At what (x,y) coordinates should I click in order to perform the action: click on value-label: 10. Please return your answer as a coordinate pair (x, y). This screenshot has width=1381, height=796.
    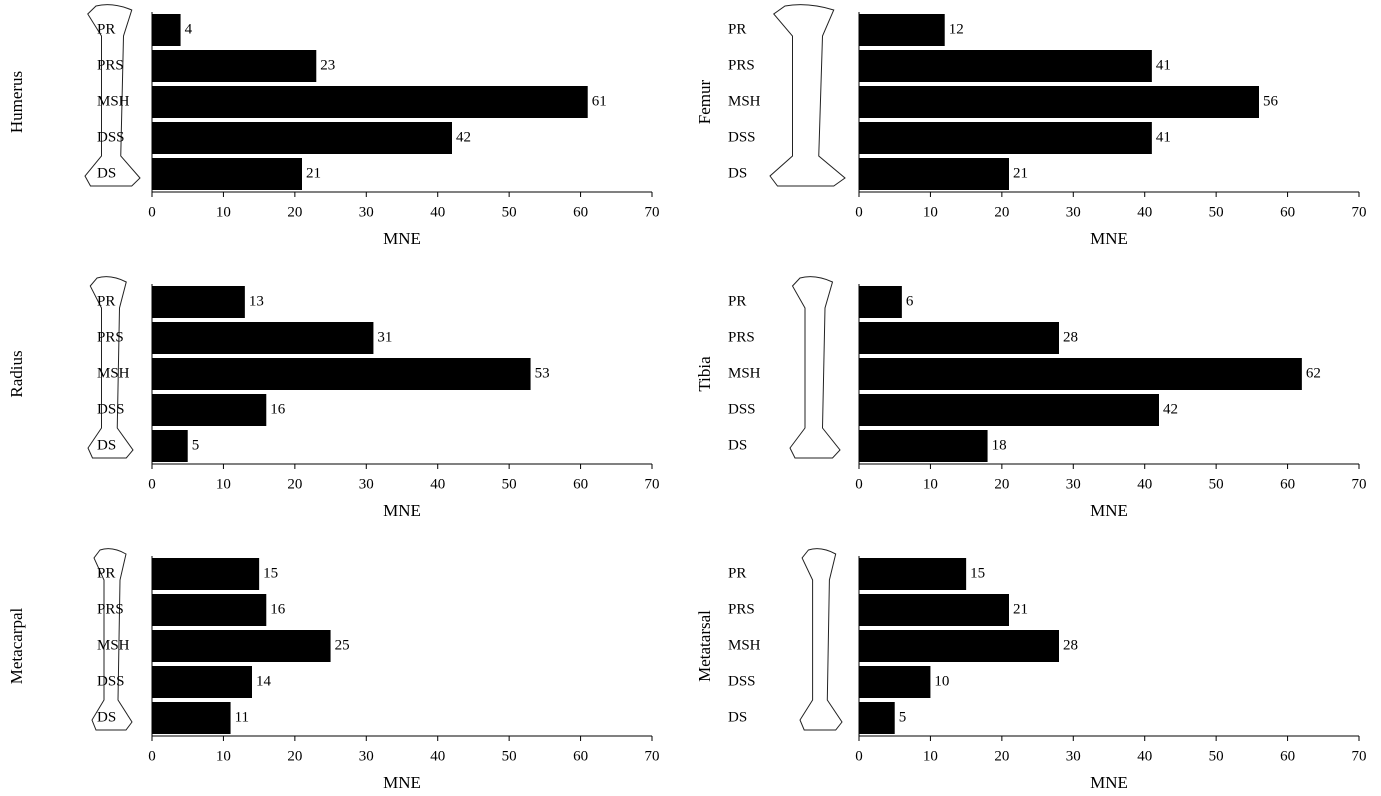
    Looking at the image, I should click on (941, 681).